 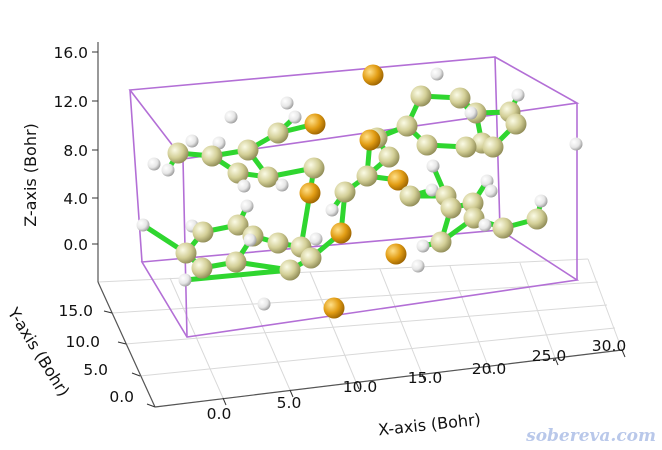 I want to click on x-tick-label: 15.0, so click(x=425, y=378).